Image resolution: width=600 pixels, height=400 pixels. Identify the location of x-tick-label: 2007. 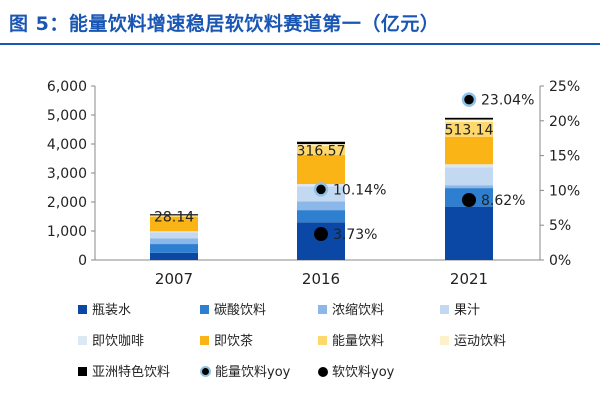
(174, 279).